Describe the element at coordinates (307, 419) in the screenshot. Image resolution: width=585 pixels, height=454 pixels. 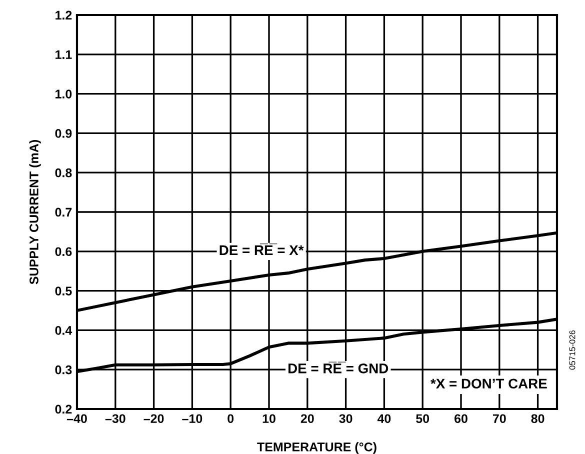
I see `x-tick-label: 20` at that location.